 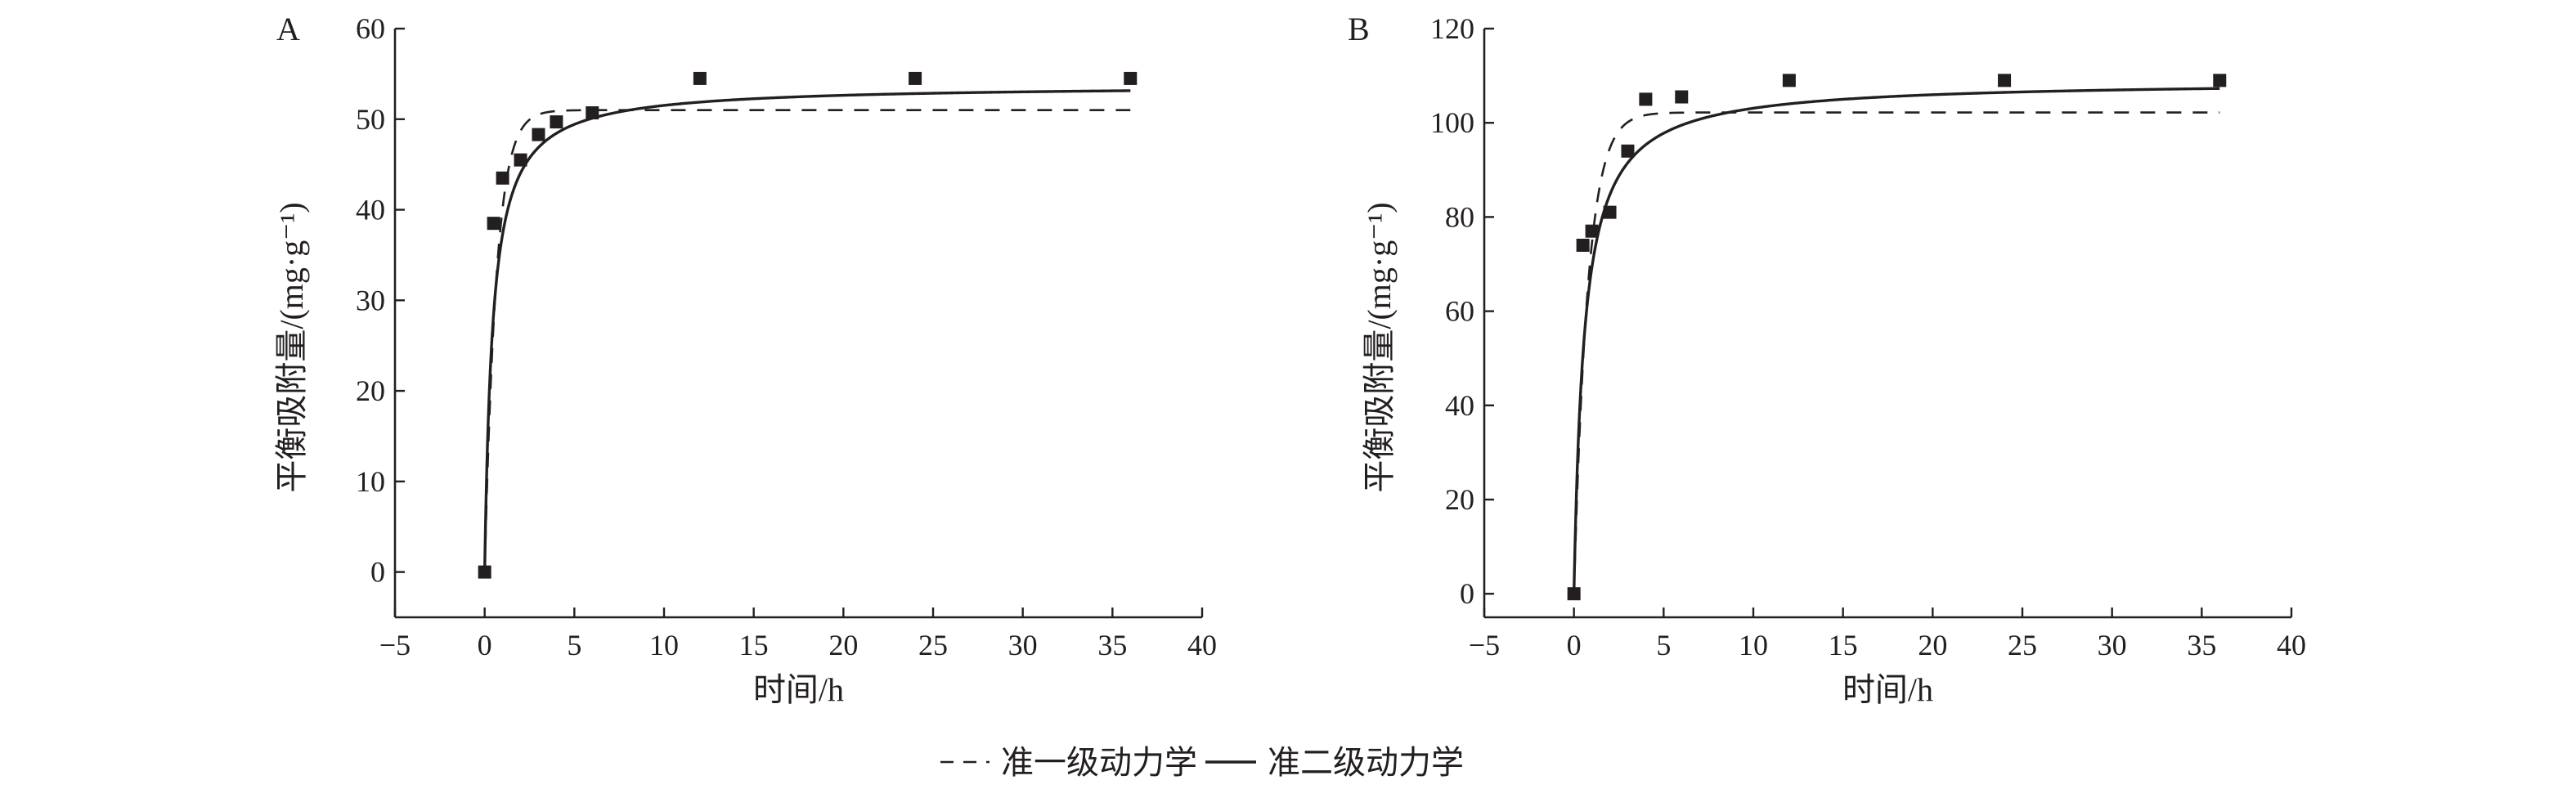 I want to click on panel-b-x-tick-label: 30, so click(x=2112, y=645).